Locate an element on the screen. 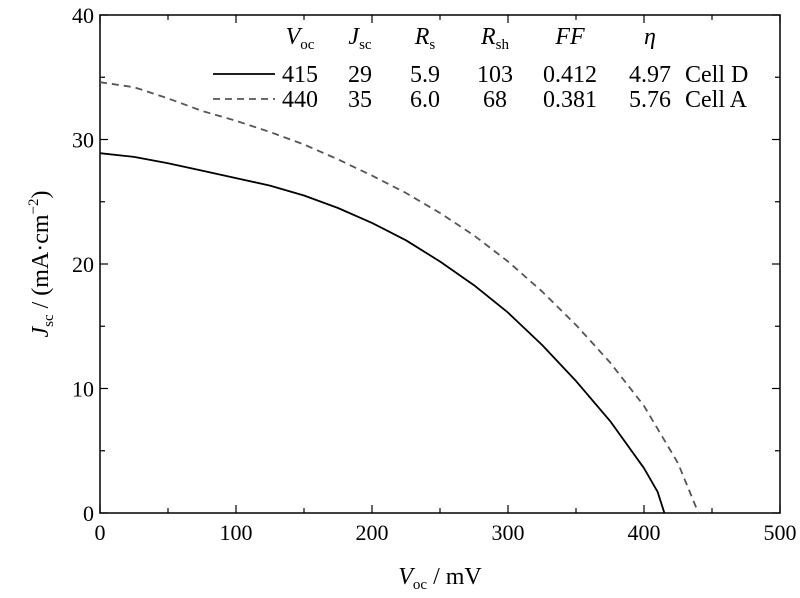  table-cell: 440 is located at coordinates (300, 100).